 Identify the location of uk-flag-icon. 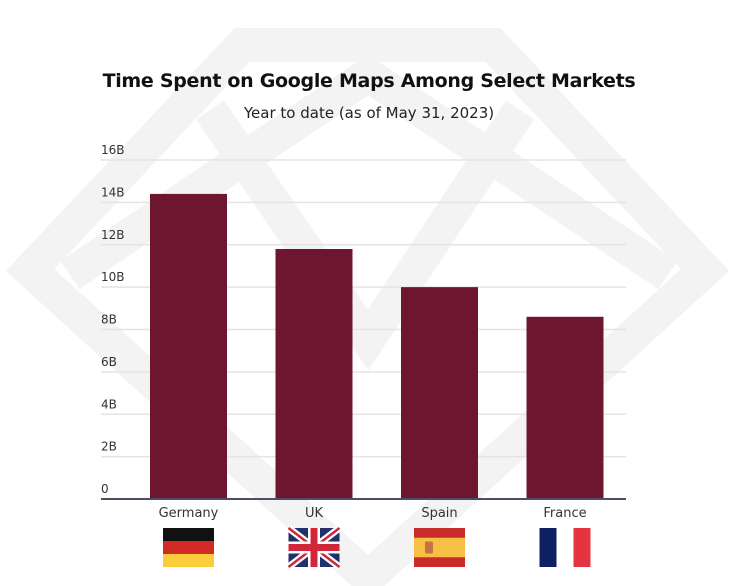
(314, 547).